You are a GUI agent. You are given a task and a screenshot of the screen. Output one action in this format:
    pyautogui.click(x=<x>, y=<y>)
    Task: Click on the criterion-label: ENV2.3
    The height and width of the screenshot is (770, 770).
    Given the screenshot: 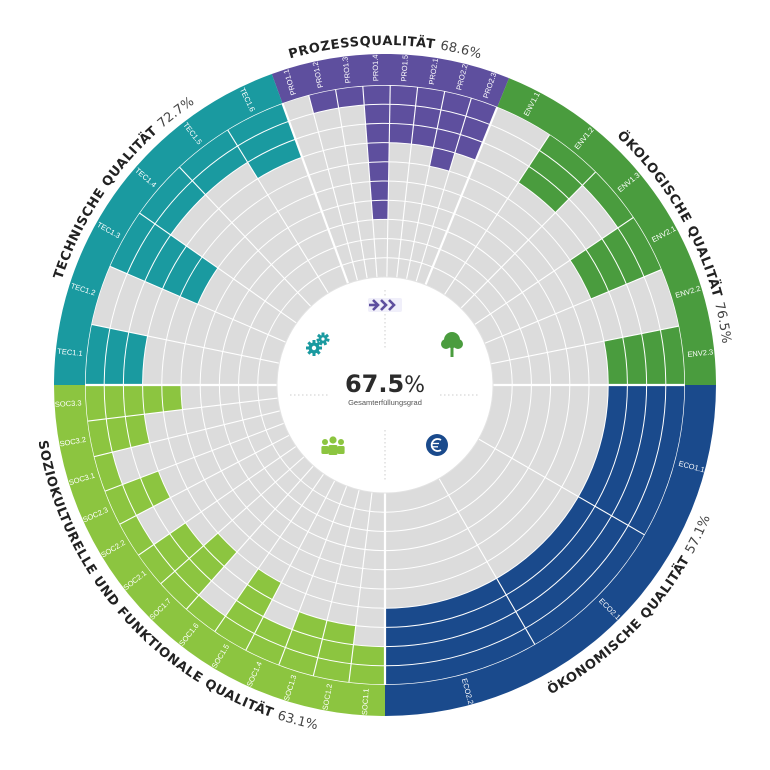 What is the action you would take?
    pyautogui.click(x=700, y=353)
    